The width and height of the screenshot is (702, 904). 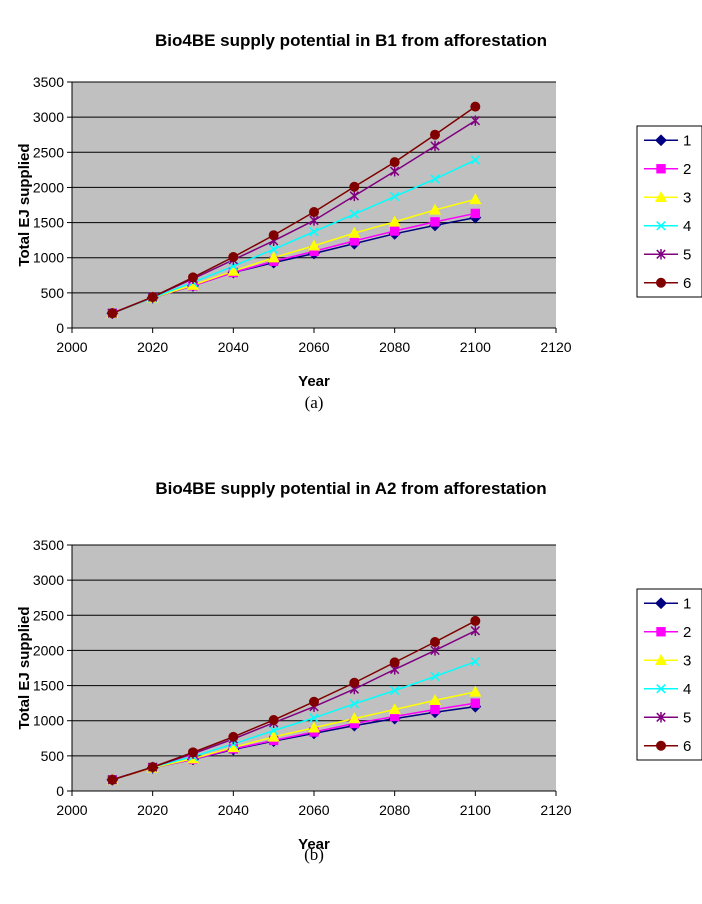 What do you see at coordinates (669, 211) in the screenshot?
I see `chart-a-legend: 1 2 3 4 5 6` at bounding box center [669, 211].